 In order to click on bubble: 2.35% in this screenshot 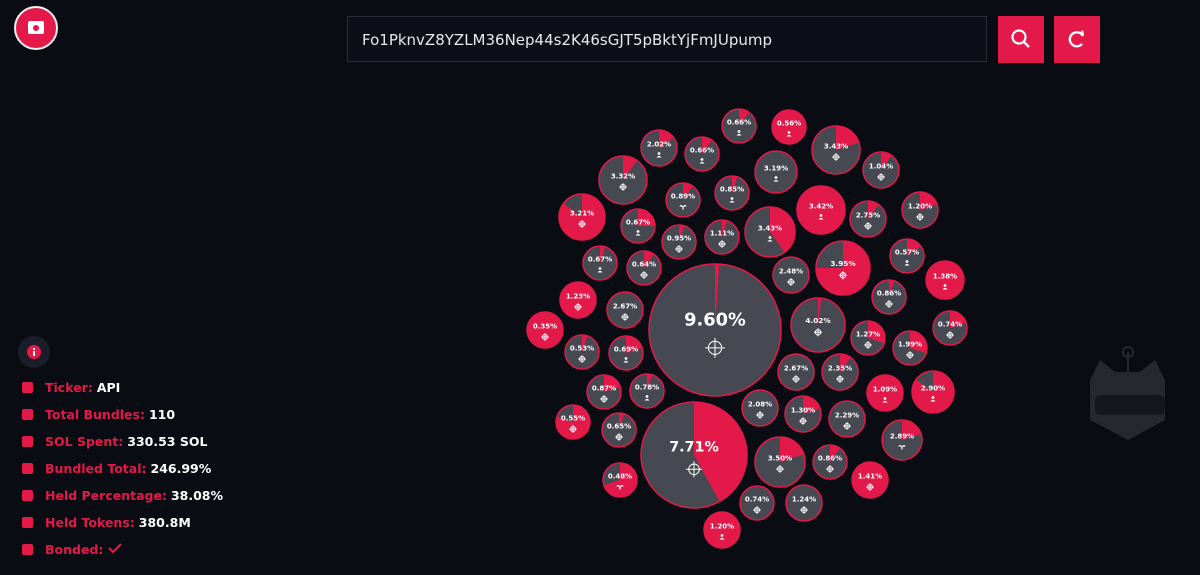, I will do `click(840, 372)`.